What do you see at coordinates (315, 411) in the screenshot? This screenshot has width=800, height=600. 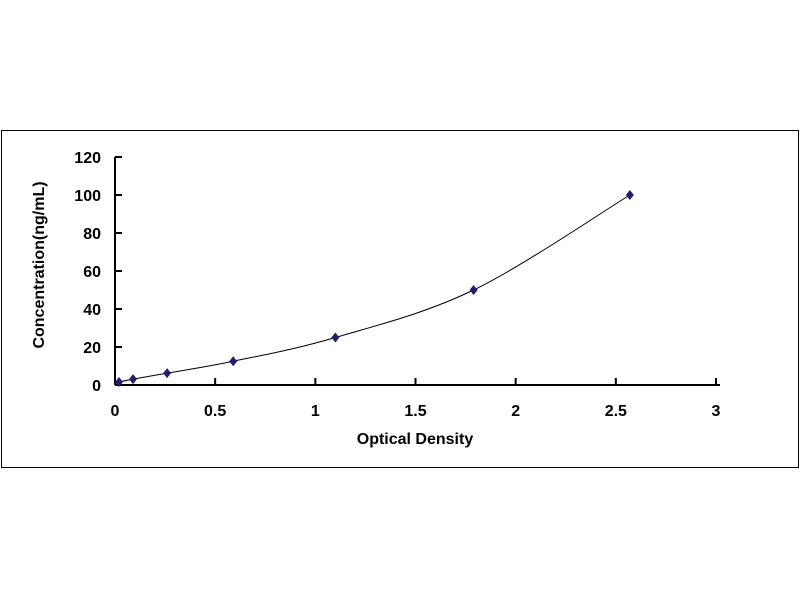 I see `x-tick-label: 1` at bounding box center [315, 411].